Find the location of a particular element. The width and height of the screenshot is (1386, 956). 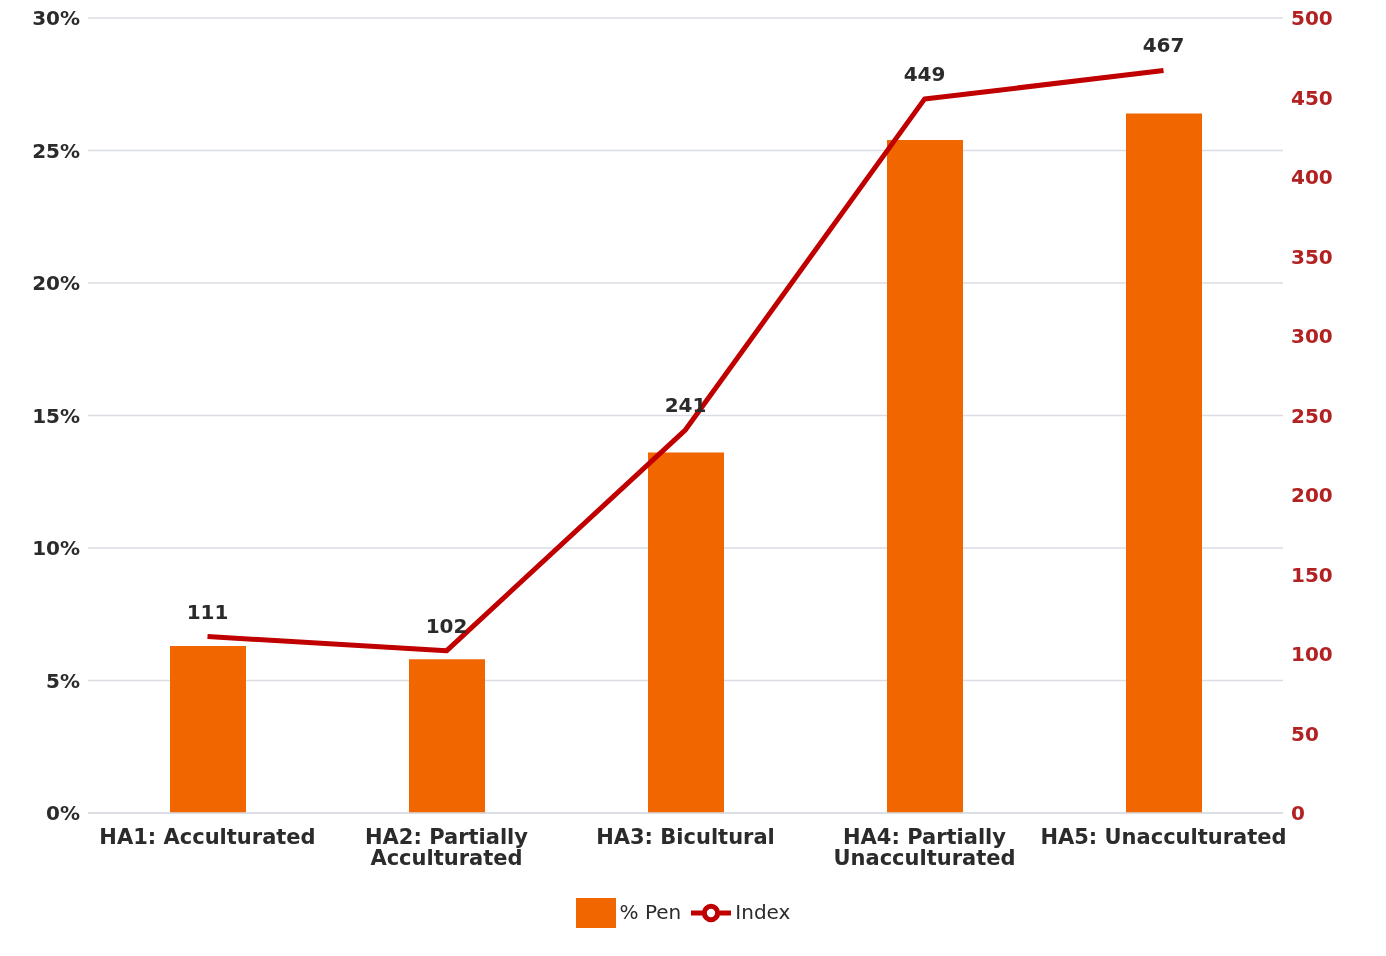

y-tick-label: 0% is located at coordinates (63, 813).